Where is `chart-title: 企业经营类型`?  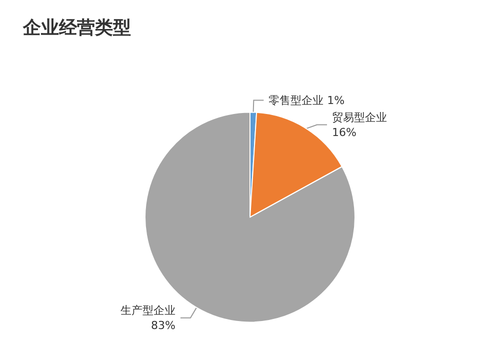
chart-title: 企业经营类型 is located at coordinates (76, 28).